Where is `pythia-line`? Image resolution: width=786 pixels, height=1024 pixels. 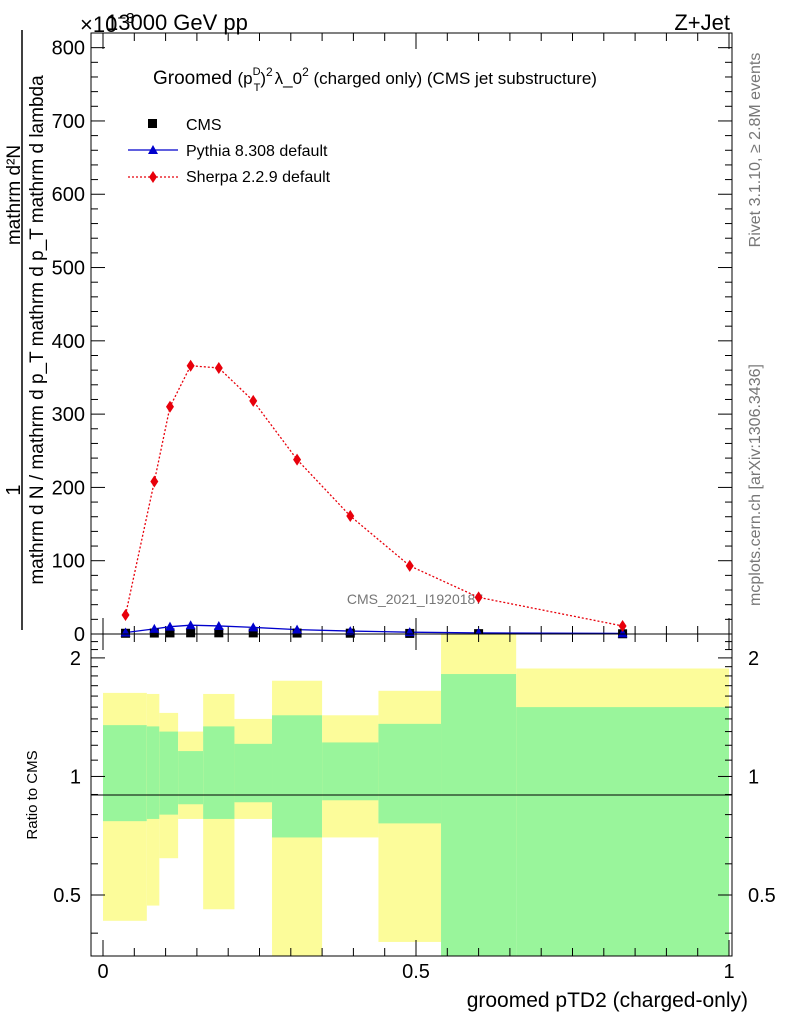 pythia-line is located at coordinates (374, 629).